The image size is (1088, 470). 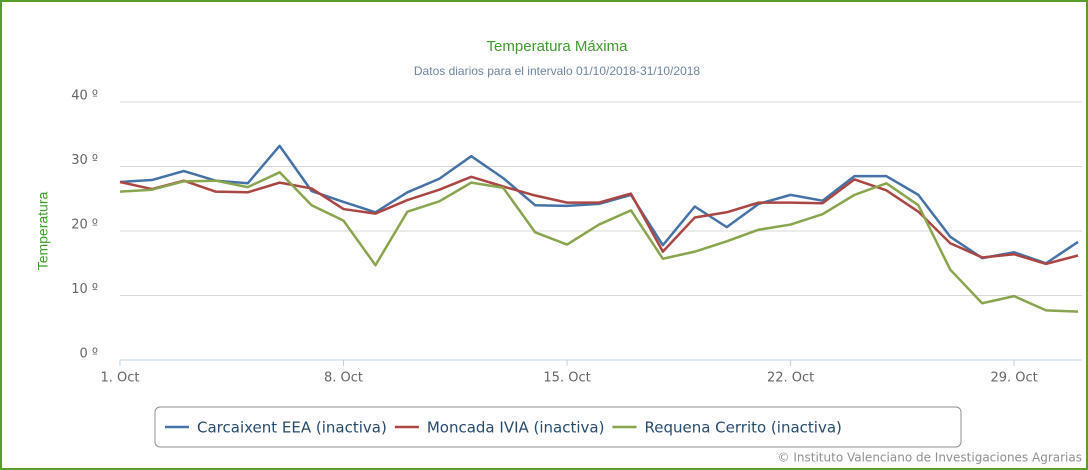 What do you see at coordinates (84, 225) in the screenshot?
I see `y-tick-label: 20 º` at bounding box center [84, 225].